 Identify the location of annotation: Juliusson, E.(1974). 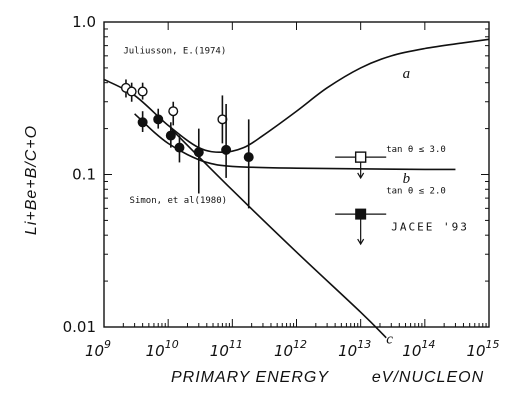
(174, 52).